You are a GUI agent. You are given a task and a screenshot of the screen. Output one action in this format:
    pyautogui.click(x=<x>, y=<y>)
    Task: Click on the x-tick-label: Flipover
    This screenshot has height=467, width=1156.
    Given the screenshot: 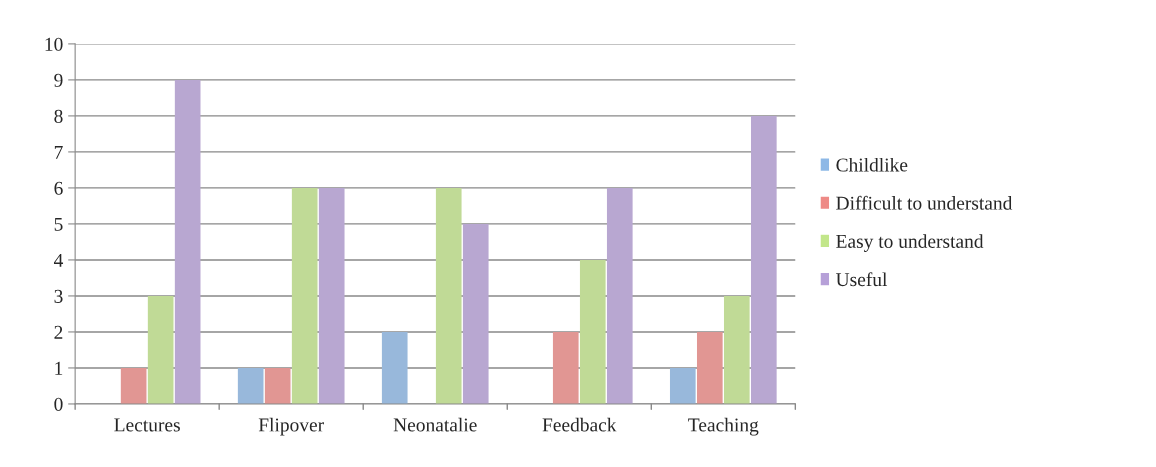 What is the action you would take?
    pyautogui.click(x=291, y=426)
    